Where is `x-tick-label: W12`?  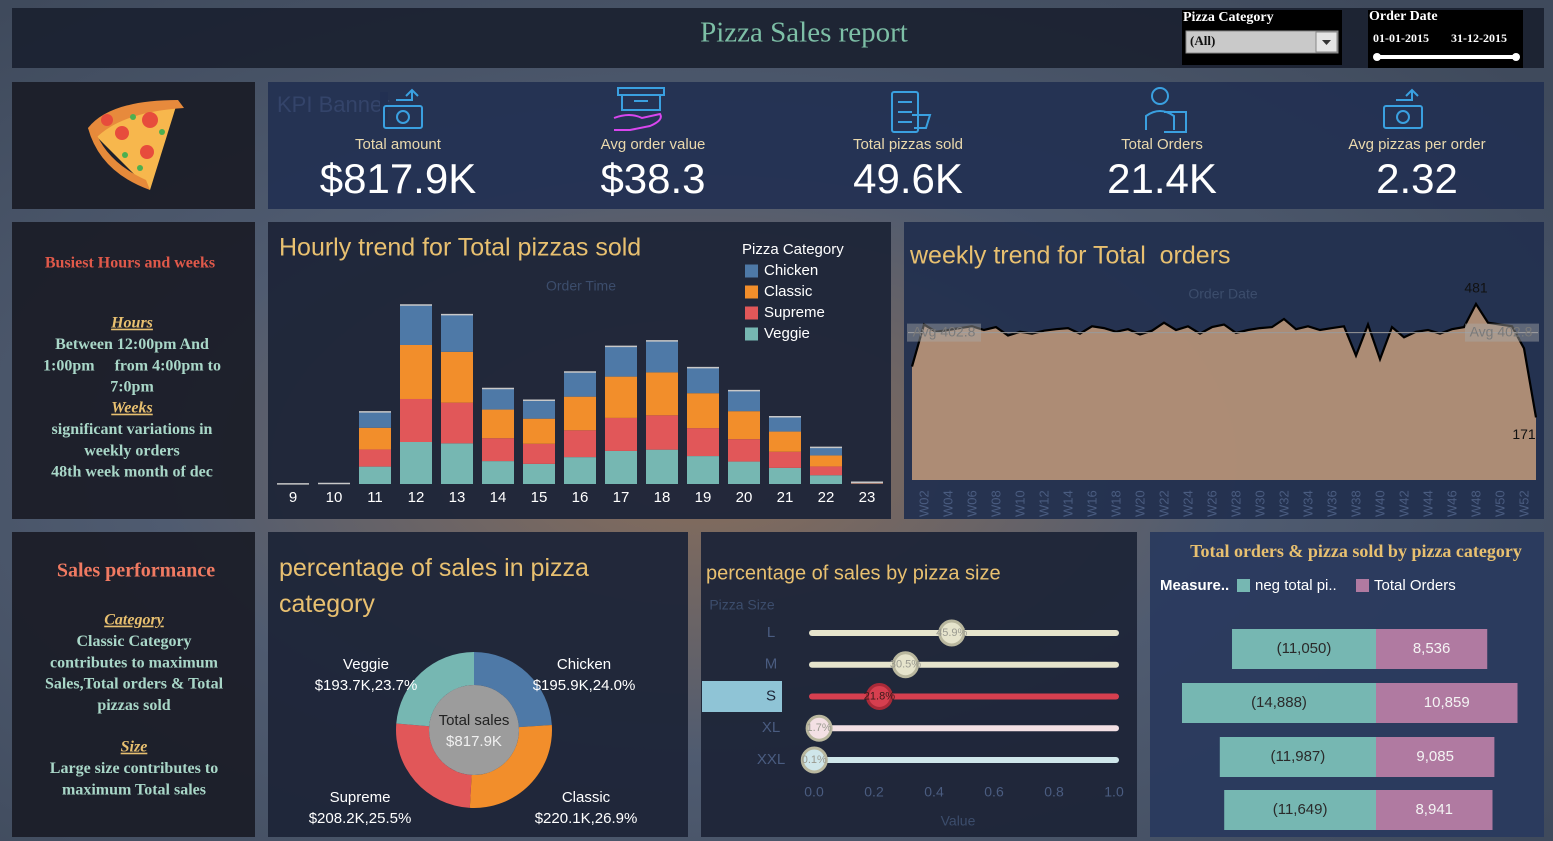 x-tick-label: W12 is located at coordinates (1043, 503).